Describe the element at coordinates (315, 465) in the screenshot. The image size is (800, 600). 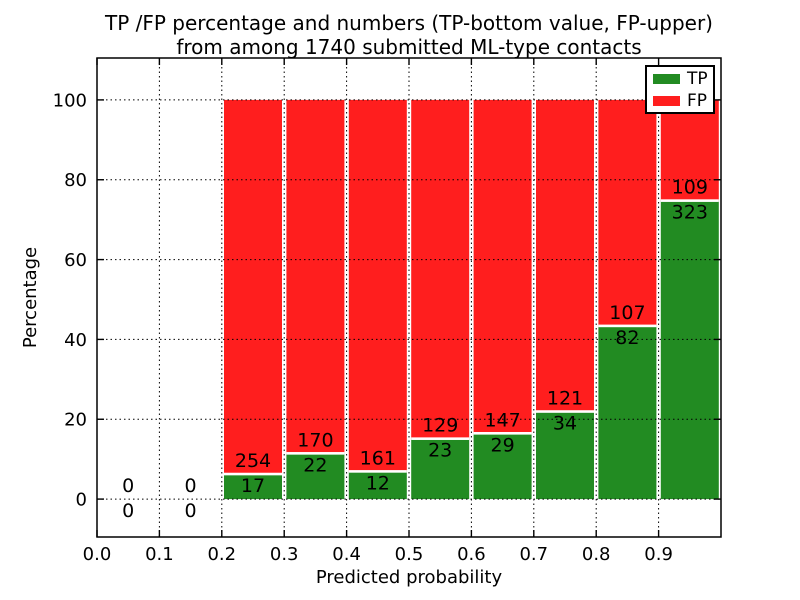
I see `tp-count-label: 22` at that location.